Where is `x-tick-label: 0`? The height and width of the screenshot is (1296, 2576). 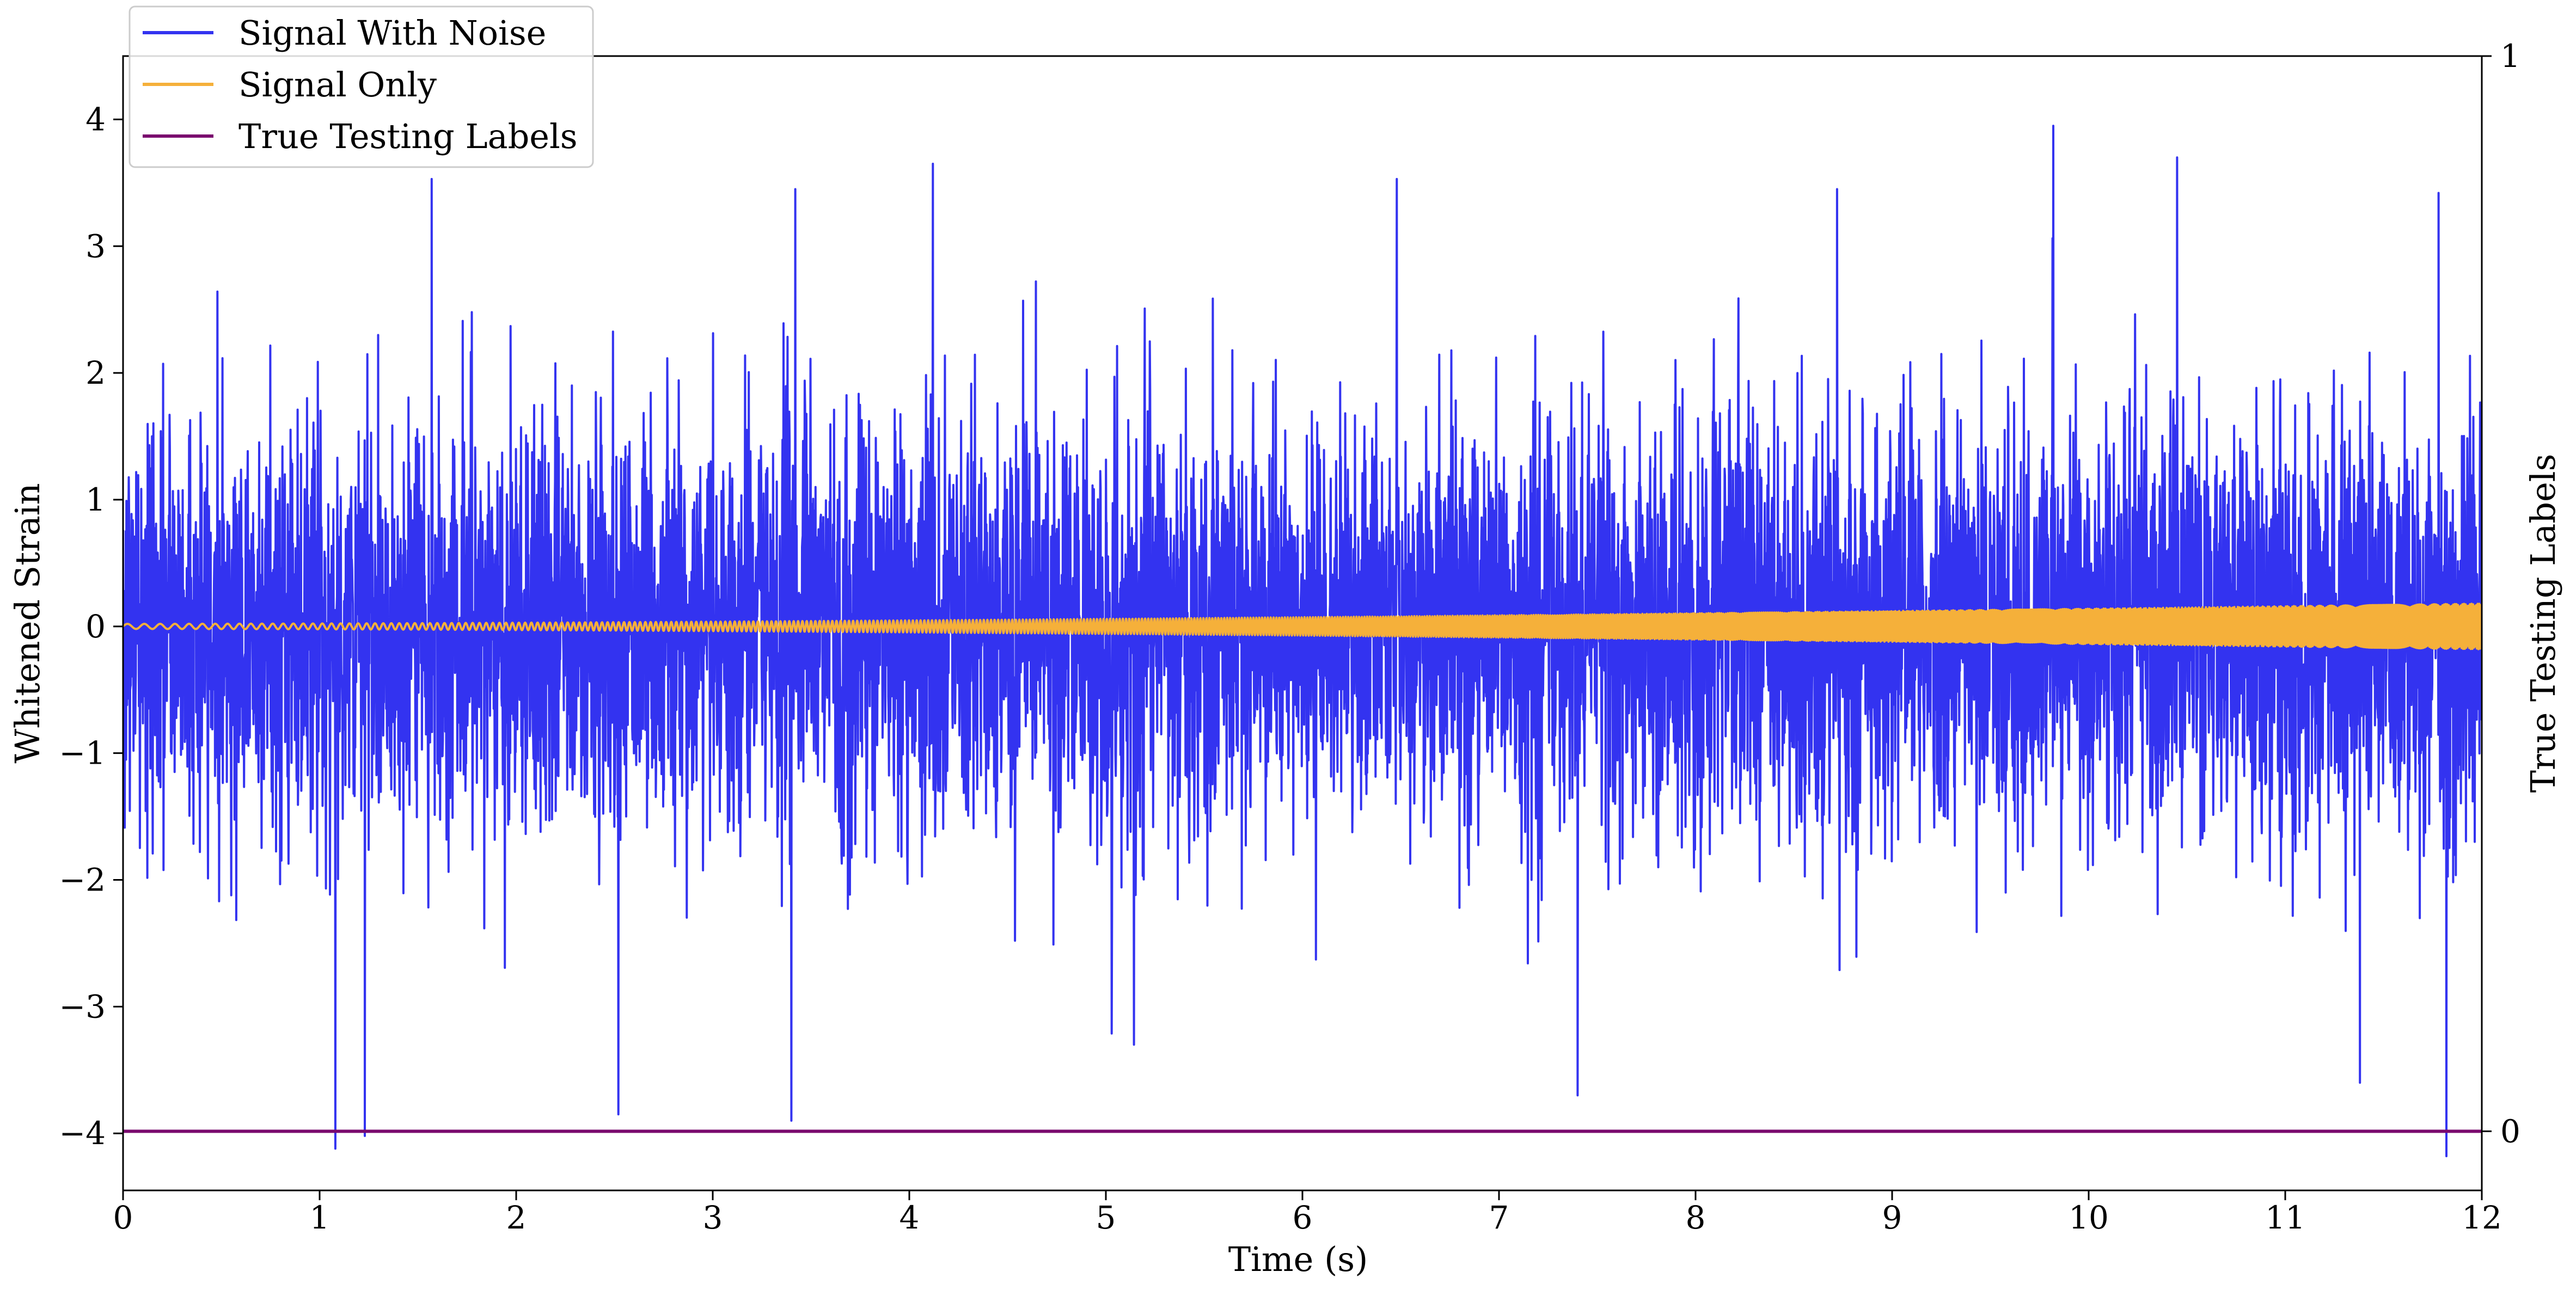
x-tick-label: 0 is located at coordinates (123, 1217).